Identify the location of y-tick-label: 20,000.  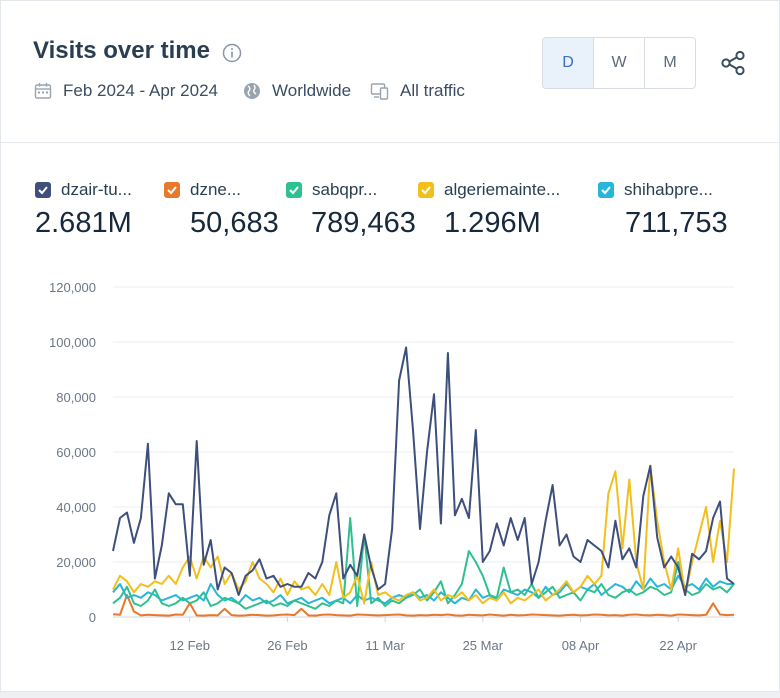
(76, 562).